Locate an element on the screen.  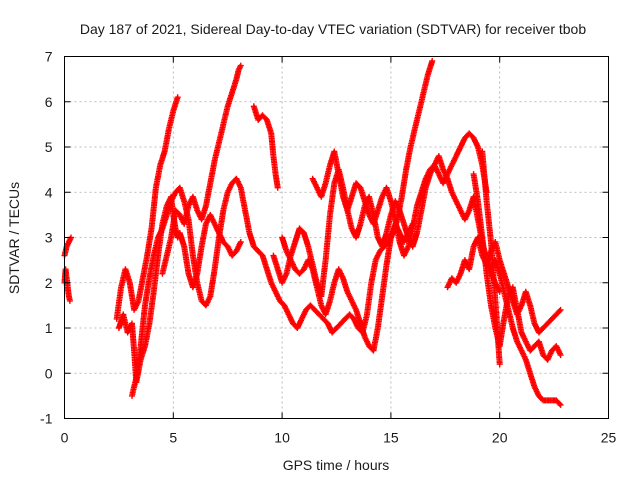
y-tick-label: 3 is located at coordinates (49, 238).